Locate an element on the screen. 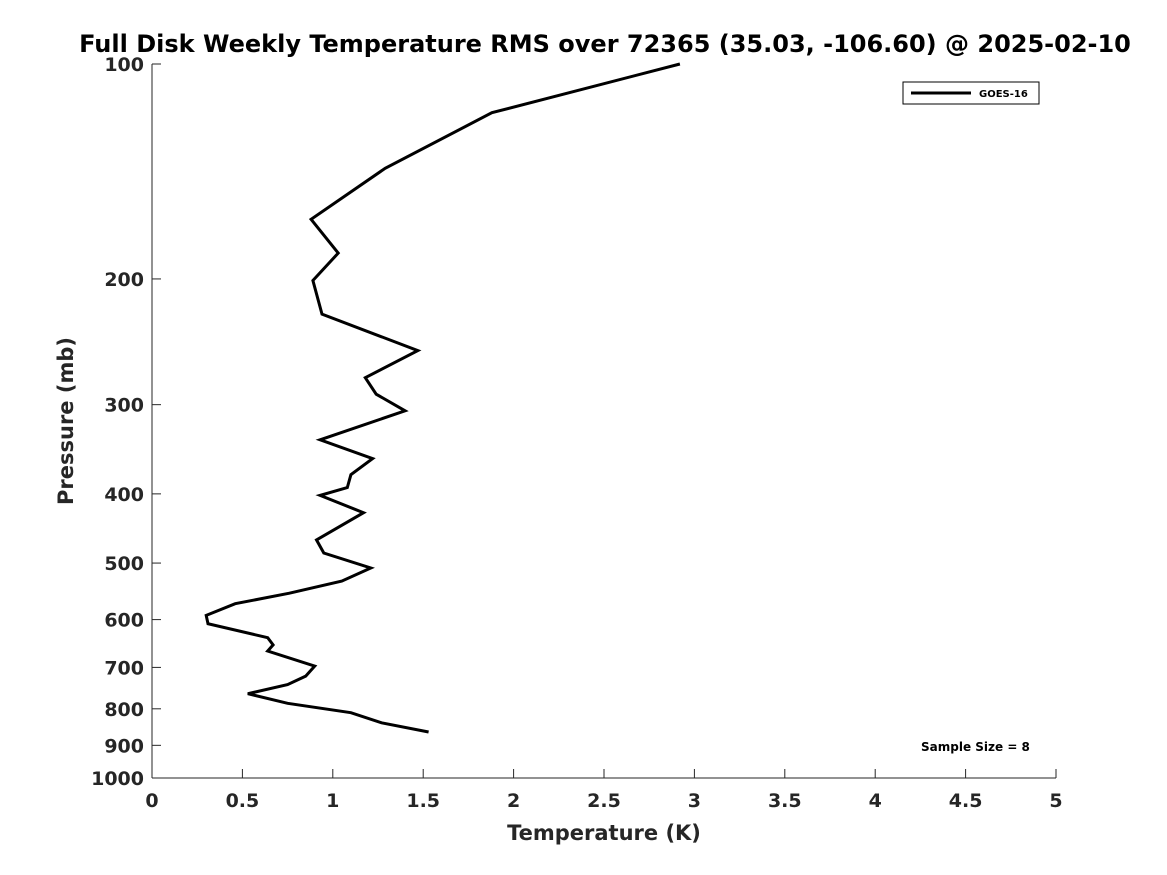 Image resolution: width=1167 pixels, height=875 pixels. x-tick-label: 4 is located at coordinates (875, 801).